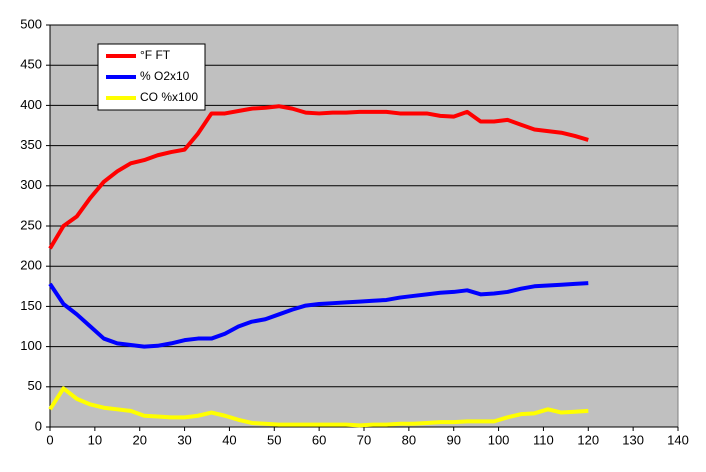  Describe the element at coordinates (499, 439) in the screenshot. I see `x-tick-label: 100` at that location.